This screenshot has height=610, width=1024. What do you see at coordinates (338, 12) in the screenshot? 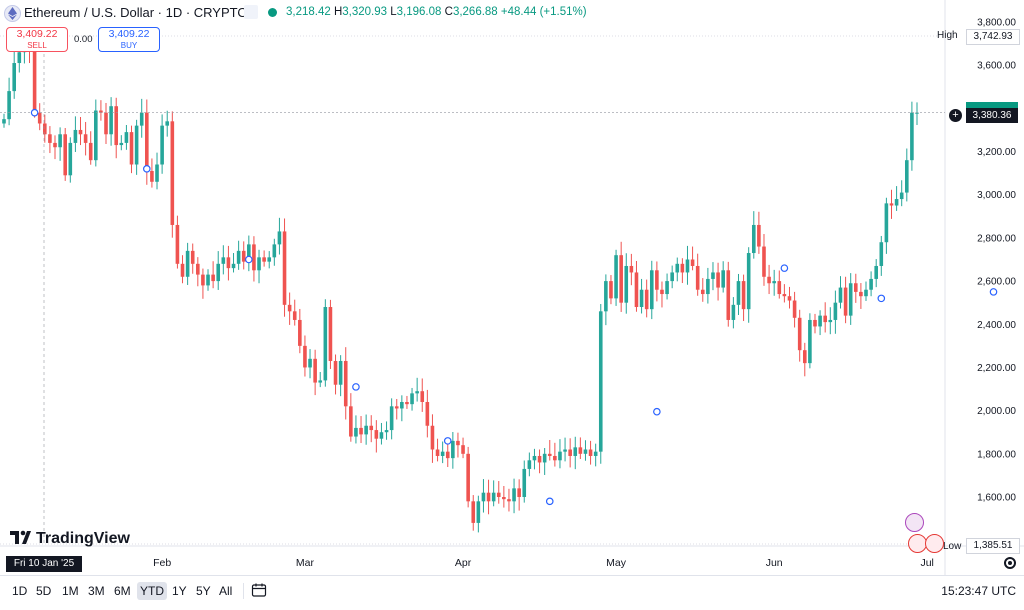
I see `high-key: H` at bounding box center [338, 12].